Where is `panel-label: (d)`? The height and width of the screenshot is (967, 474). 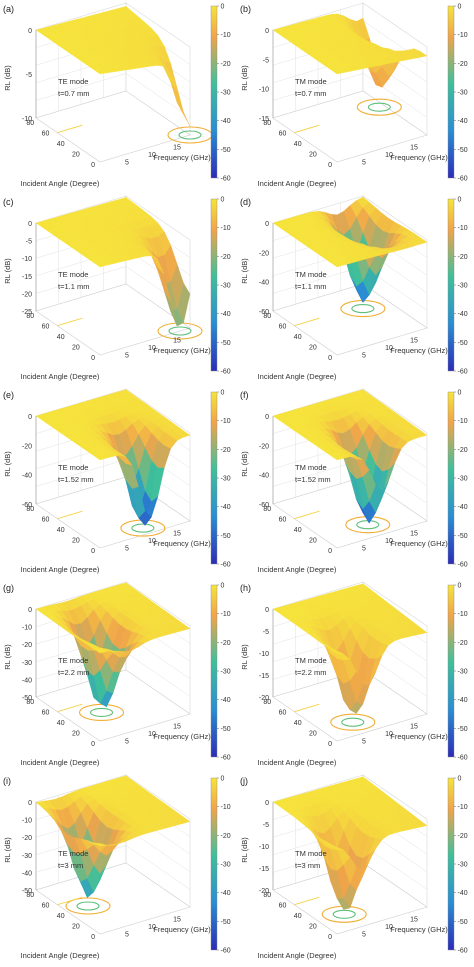 panel-label: (d) is located at coordinates (245, 202).